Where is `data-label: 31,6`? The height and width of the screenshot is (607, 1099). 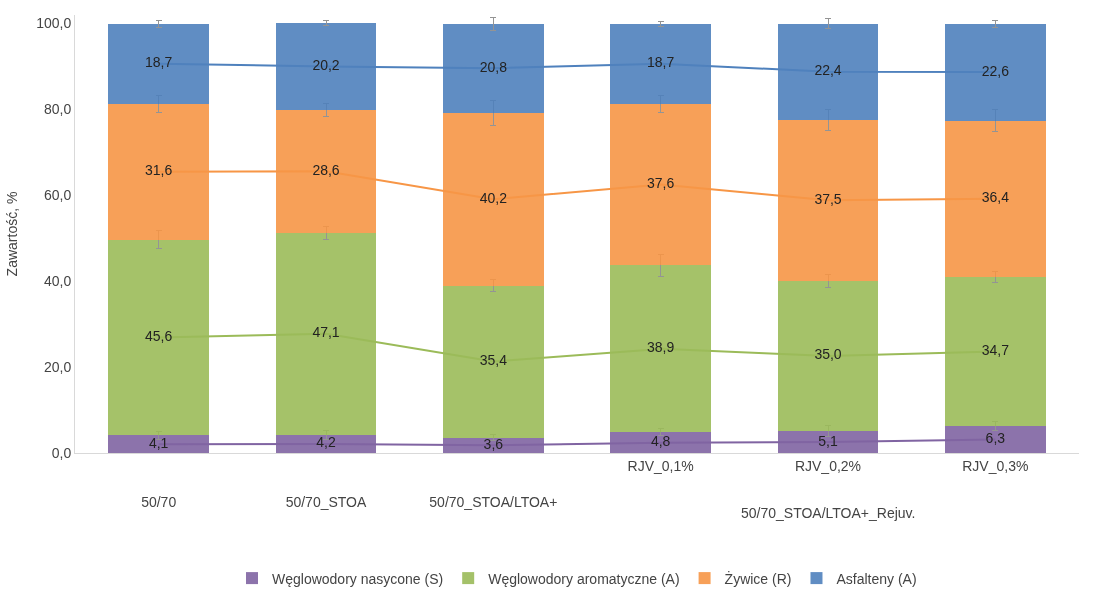 data-label: 31,6 is located at coordinates (159, 170).